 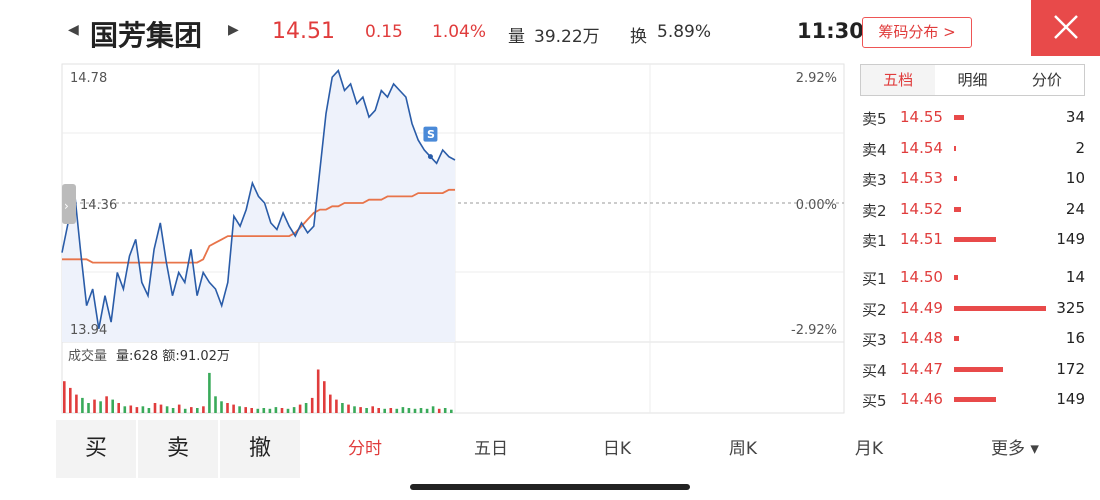 I want to click on order-book-row: 买1 14.50 14, so click(x=972, y=279).